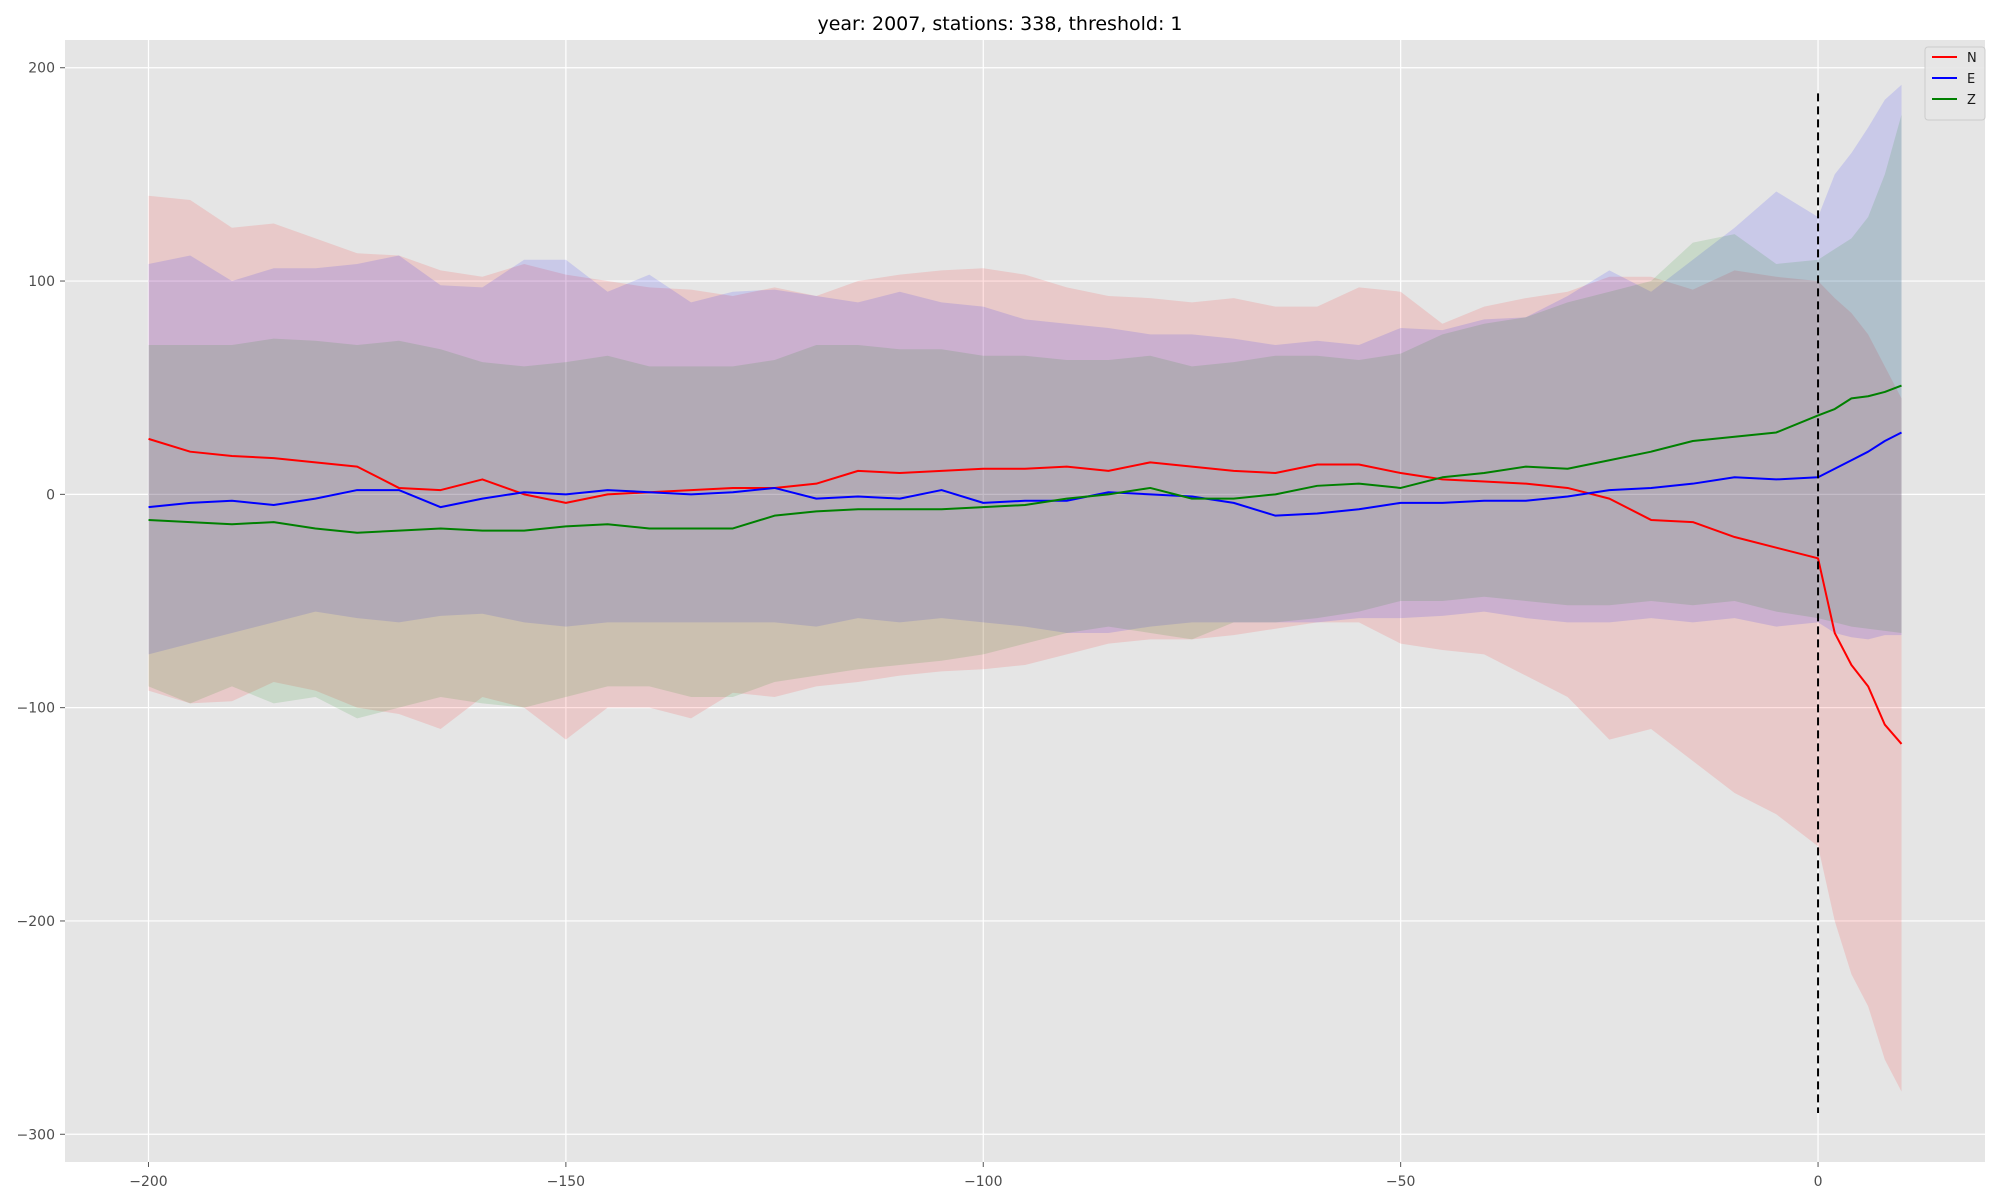  Describe the element at coordinates (41, 69) in the screenshot. I see `y-tick-label: 200` at that location.